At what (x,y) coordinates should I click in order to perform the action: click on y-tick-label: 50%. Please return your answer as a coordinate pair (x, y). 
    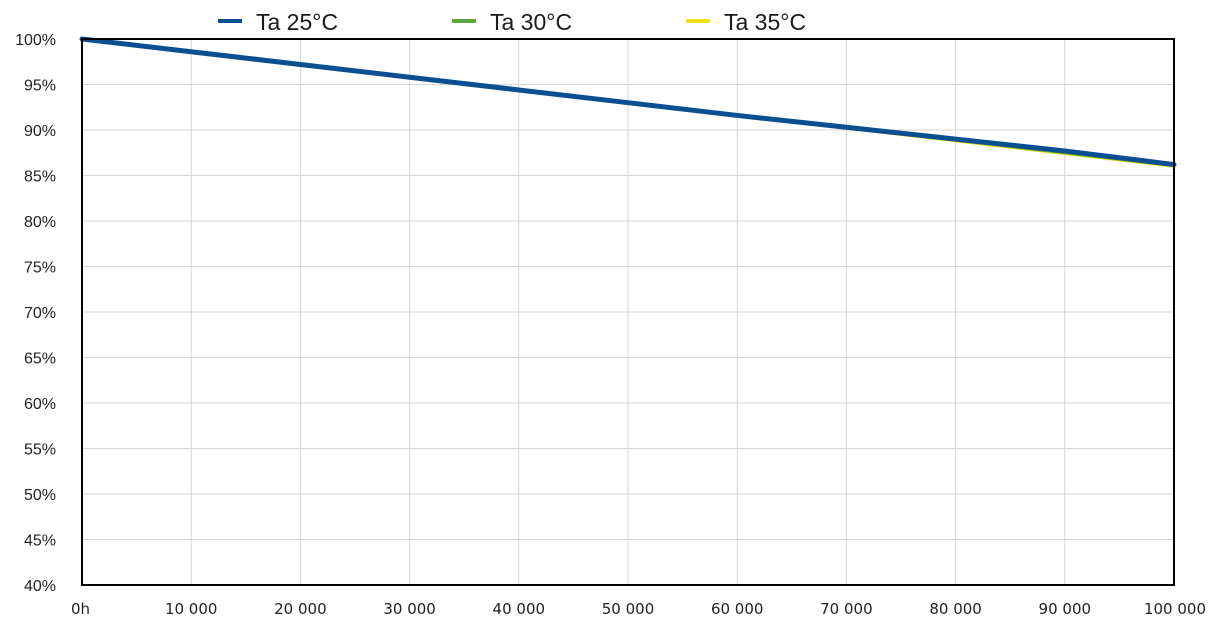
    Looking at the image, I should click on (40, 495).